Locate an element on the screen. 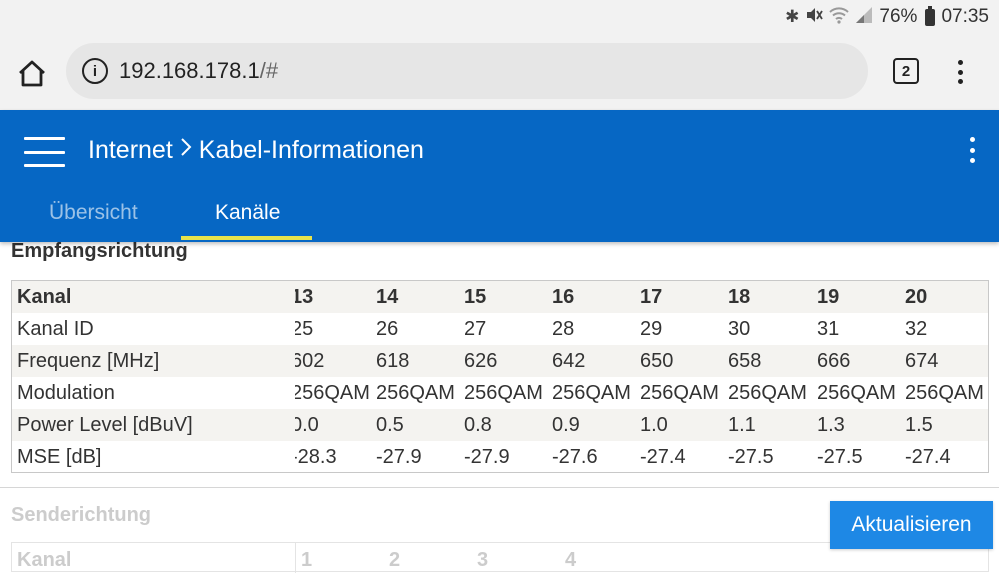 The height and width of the screenshot is (573, 999). tab-uebersicht: Übersicht is located at coordinates (93, 212).